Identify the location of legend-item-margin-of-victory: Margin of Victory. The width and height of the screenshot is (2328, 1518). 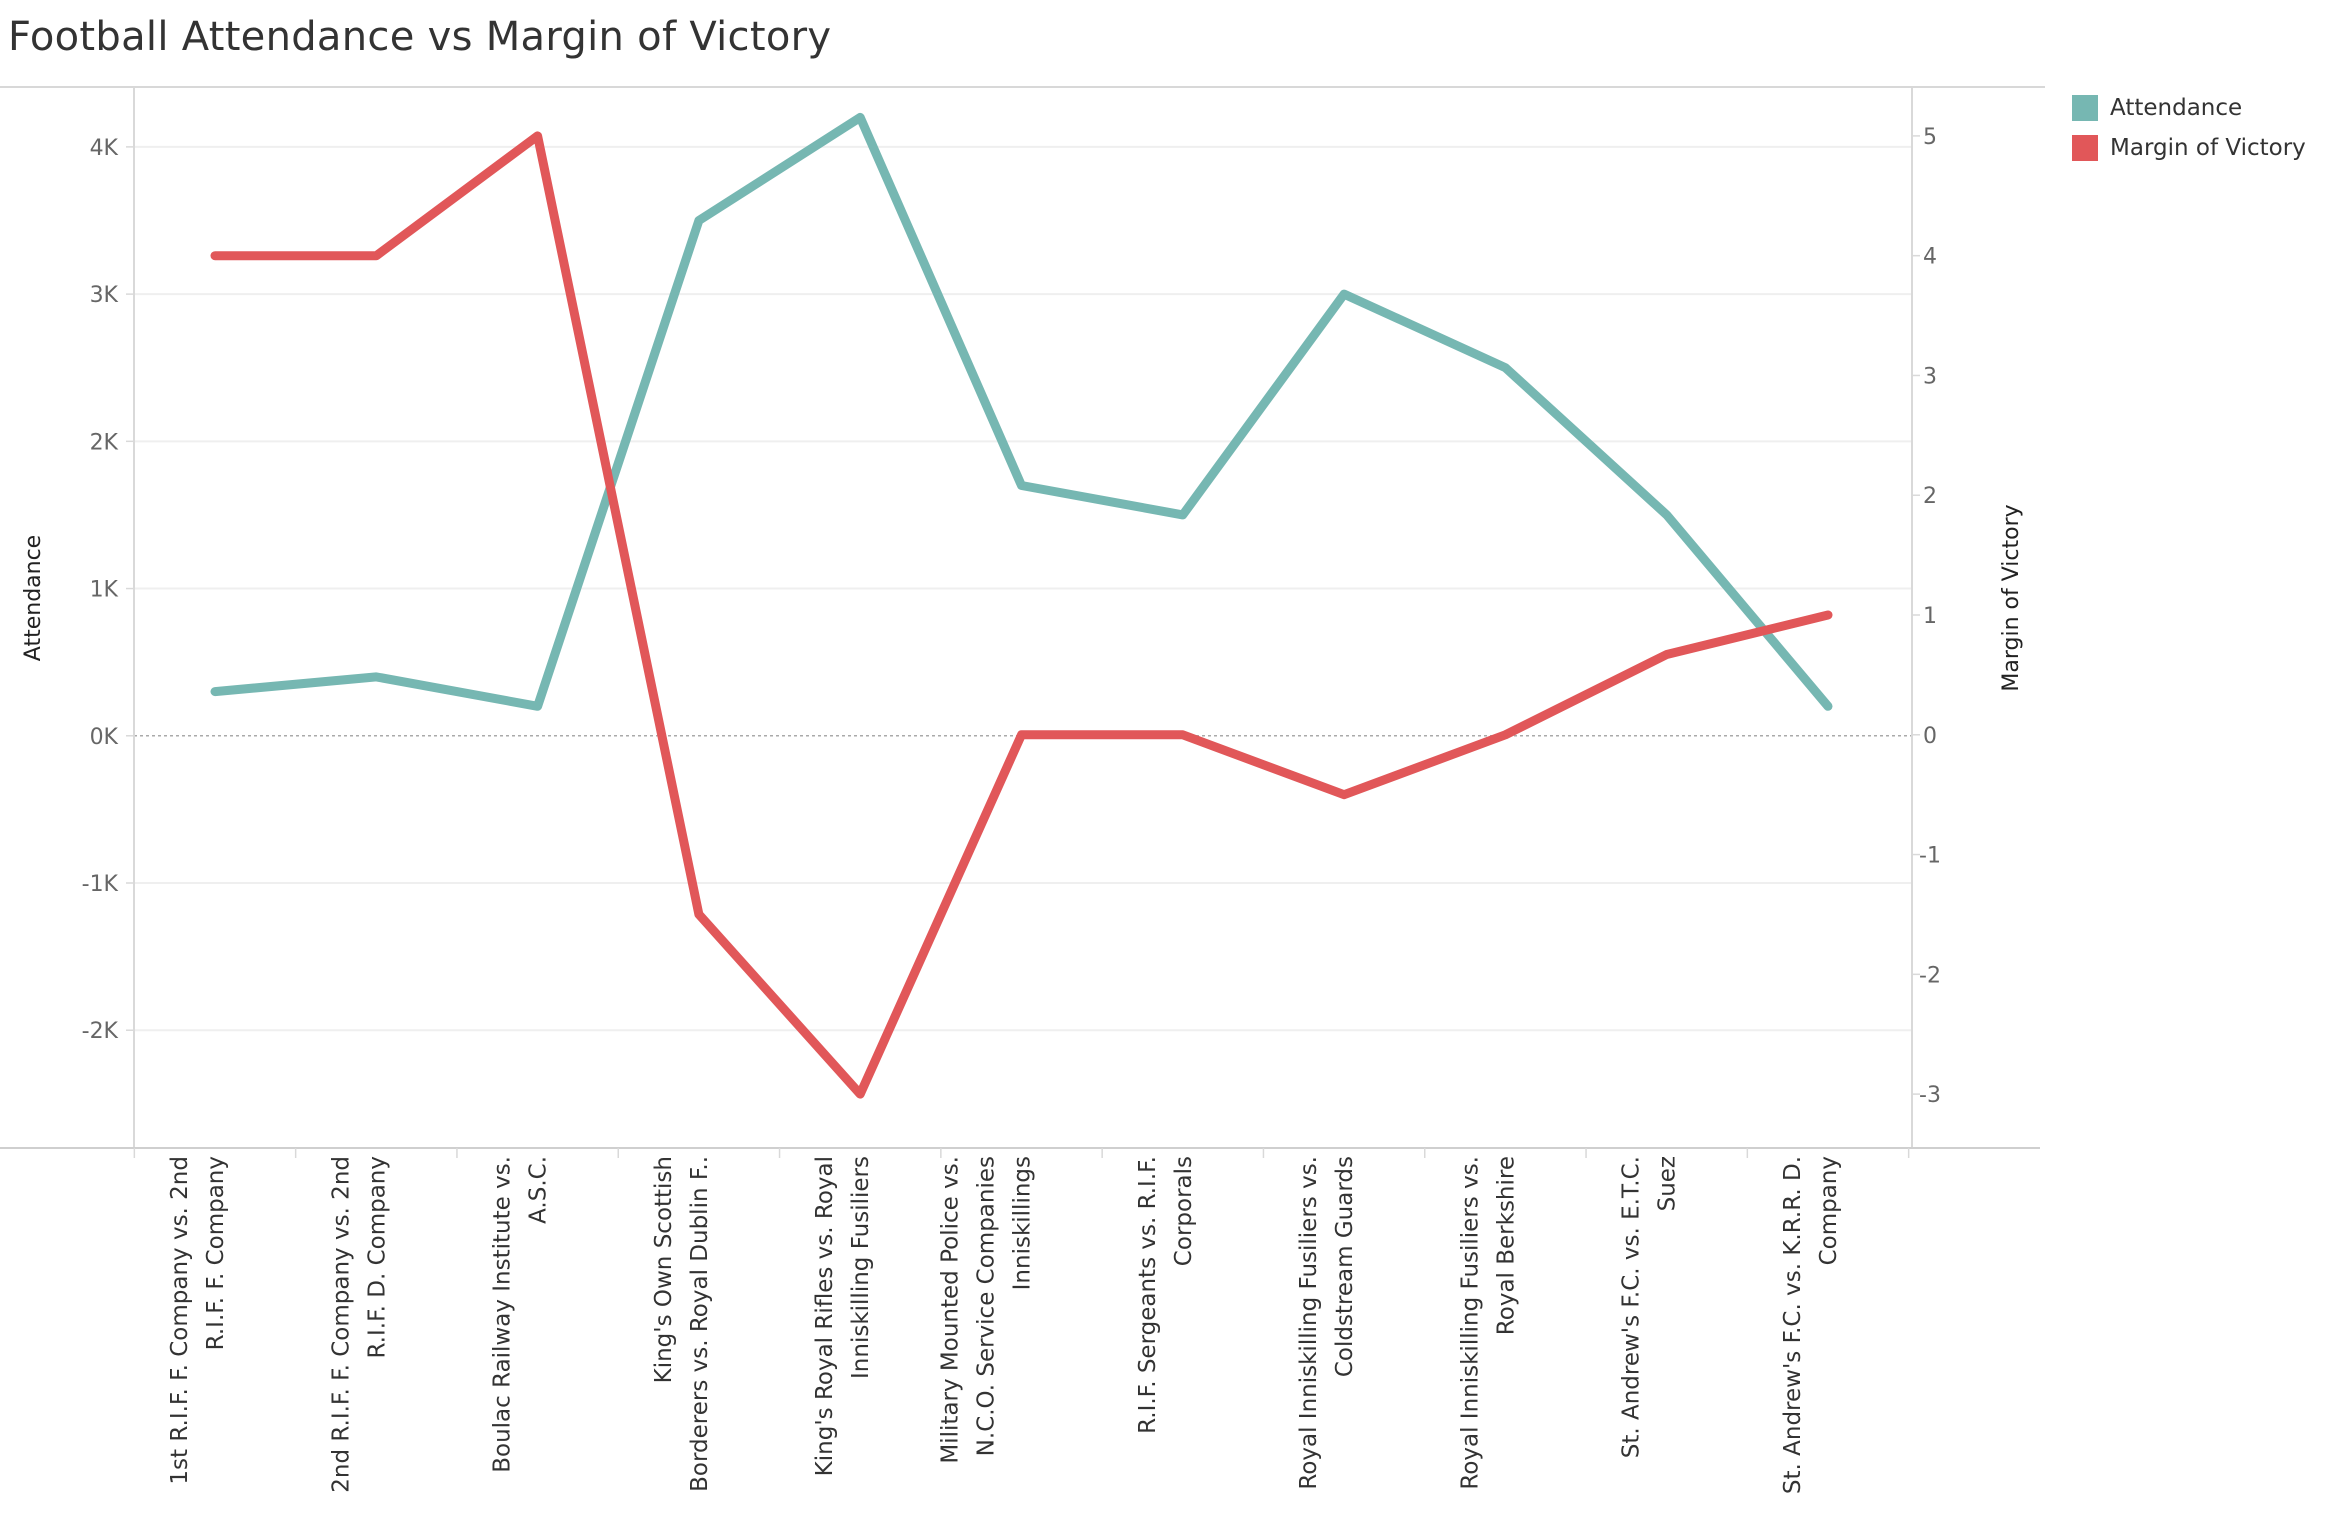
(2189, 148).